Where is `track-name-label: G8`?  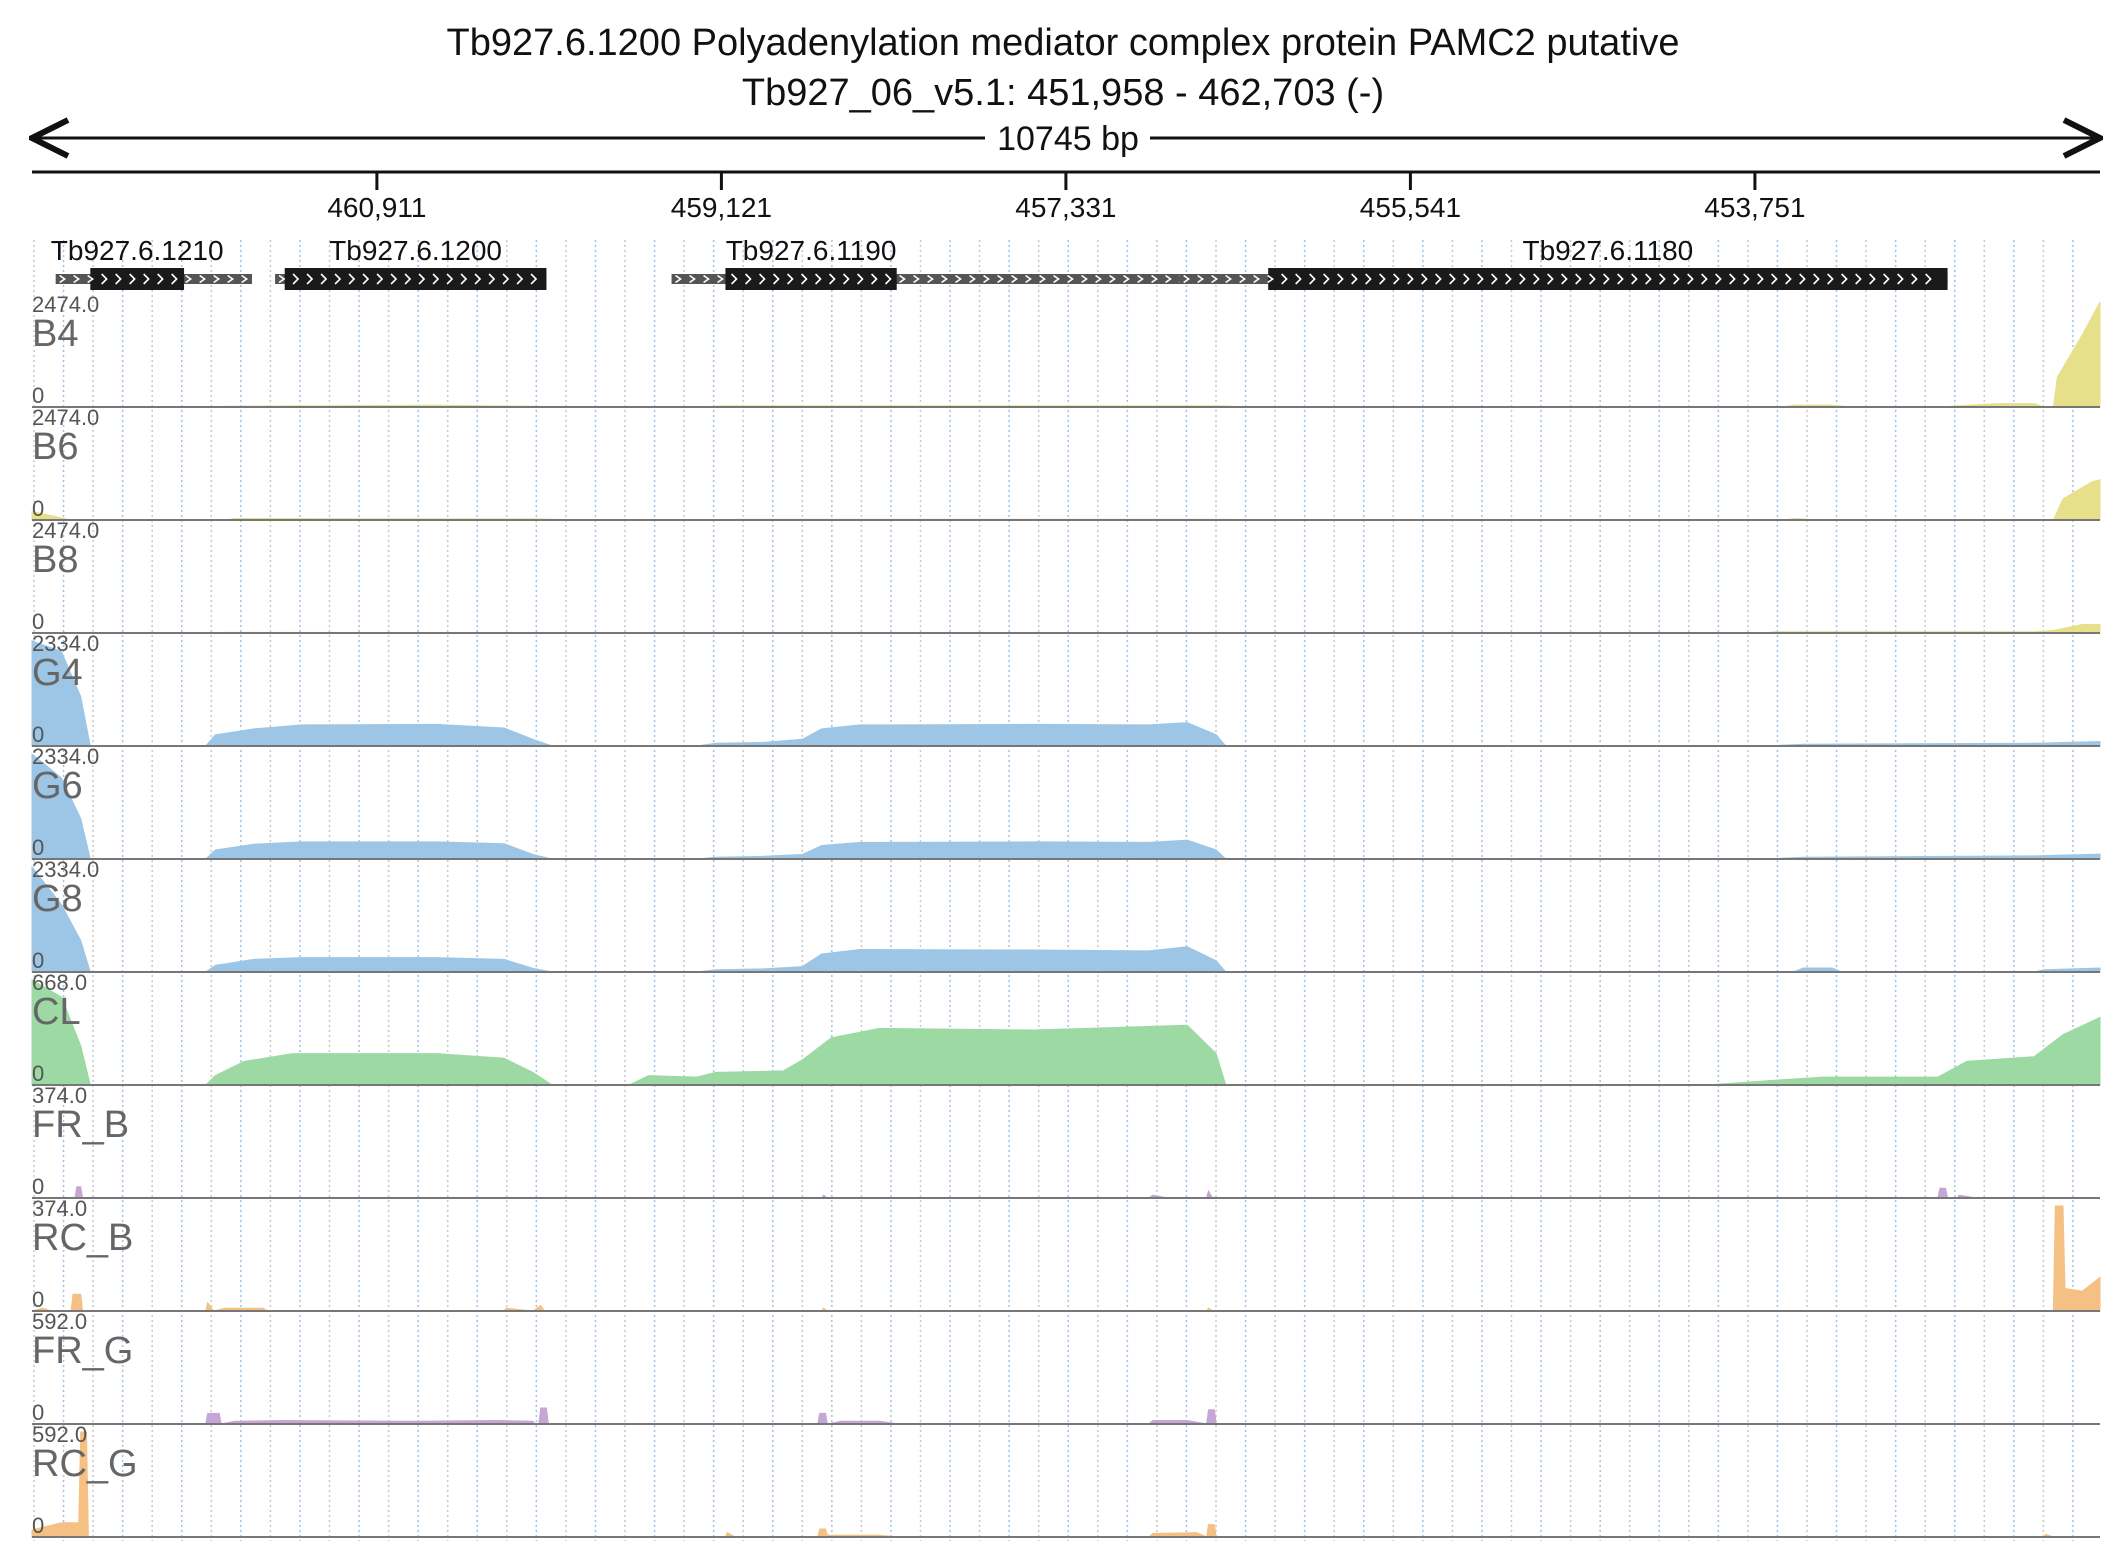 track-name-label: G8 is located at coordinates (57, 899).